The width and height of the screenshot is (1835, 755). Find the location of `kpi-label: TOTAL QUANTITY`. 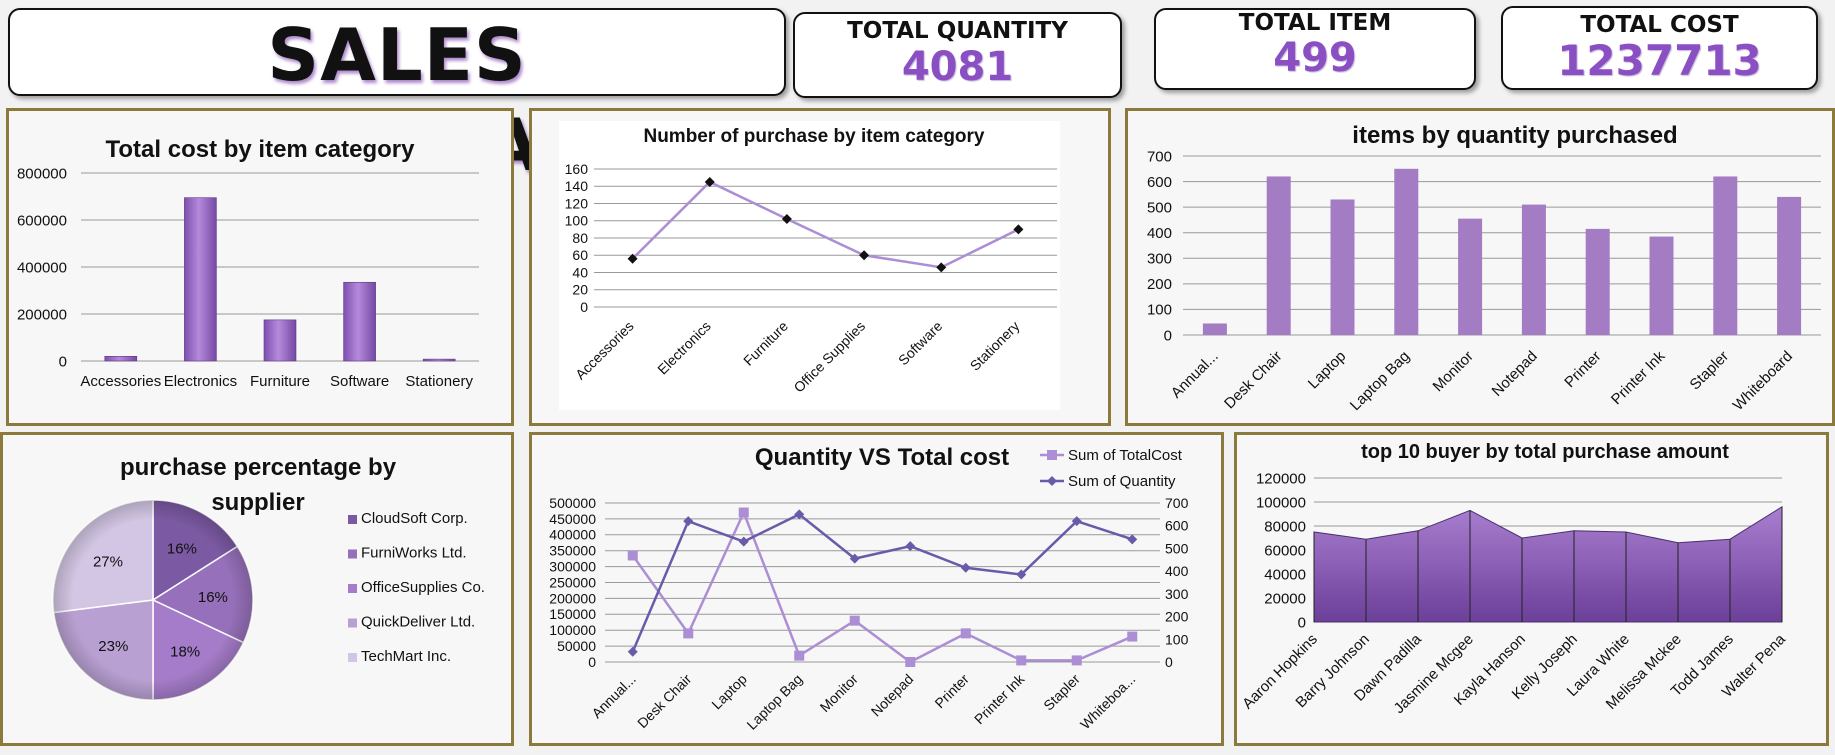

kpi-label: TOTAL QUANTITY is located at coordinates (957, 31).